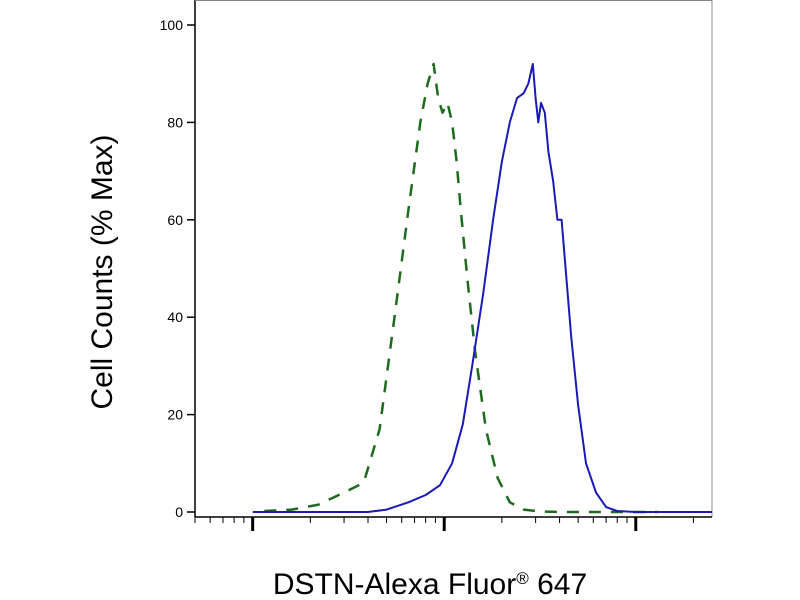 This screenshot has width=800, height=600. I want to click on y-tick-label: 100, so click(172, 25).